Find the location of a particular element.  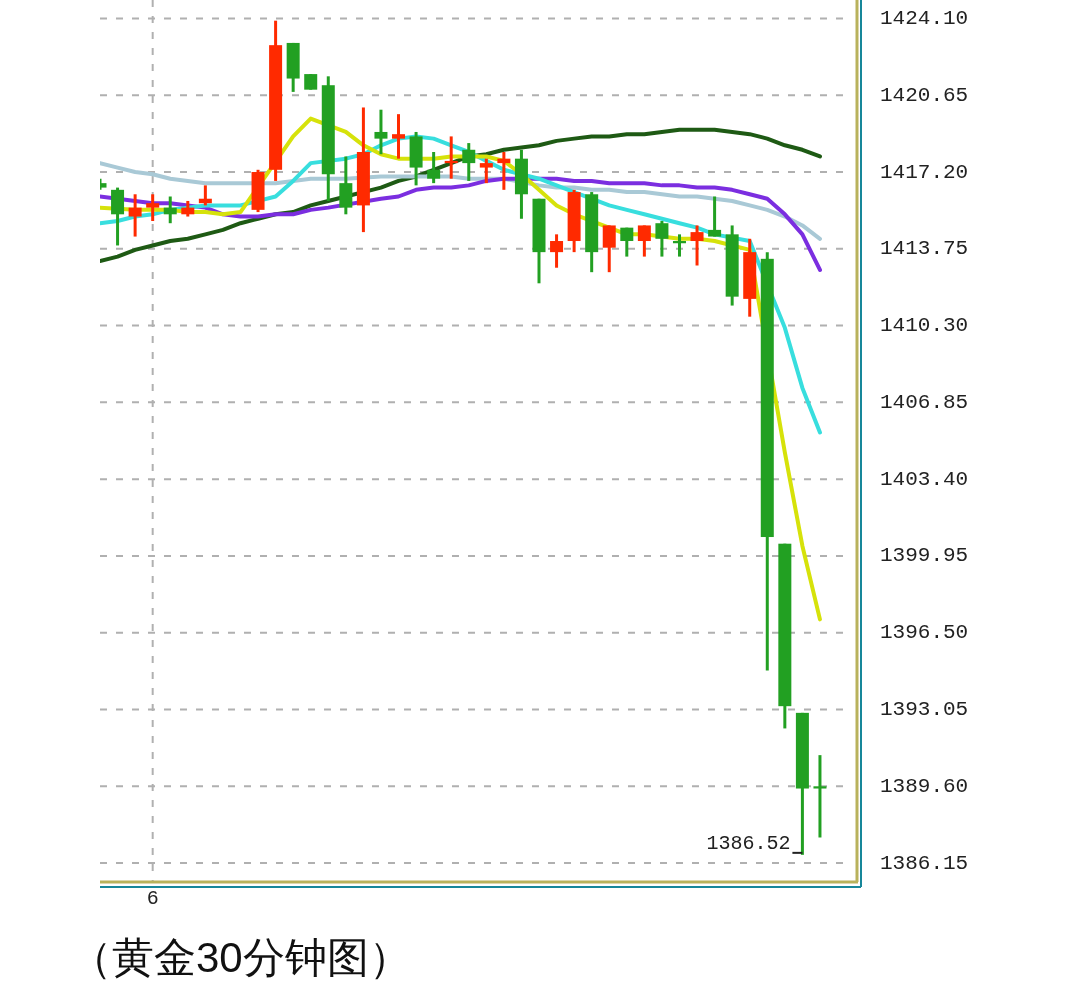

y-tick-label: 1389.60 is located at coordinates (924, 786).